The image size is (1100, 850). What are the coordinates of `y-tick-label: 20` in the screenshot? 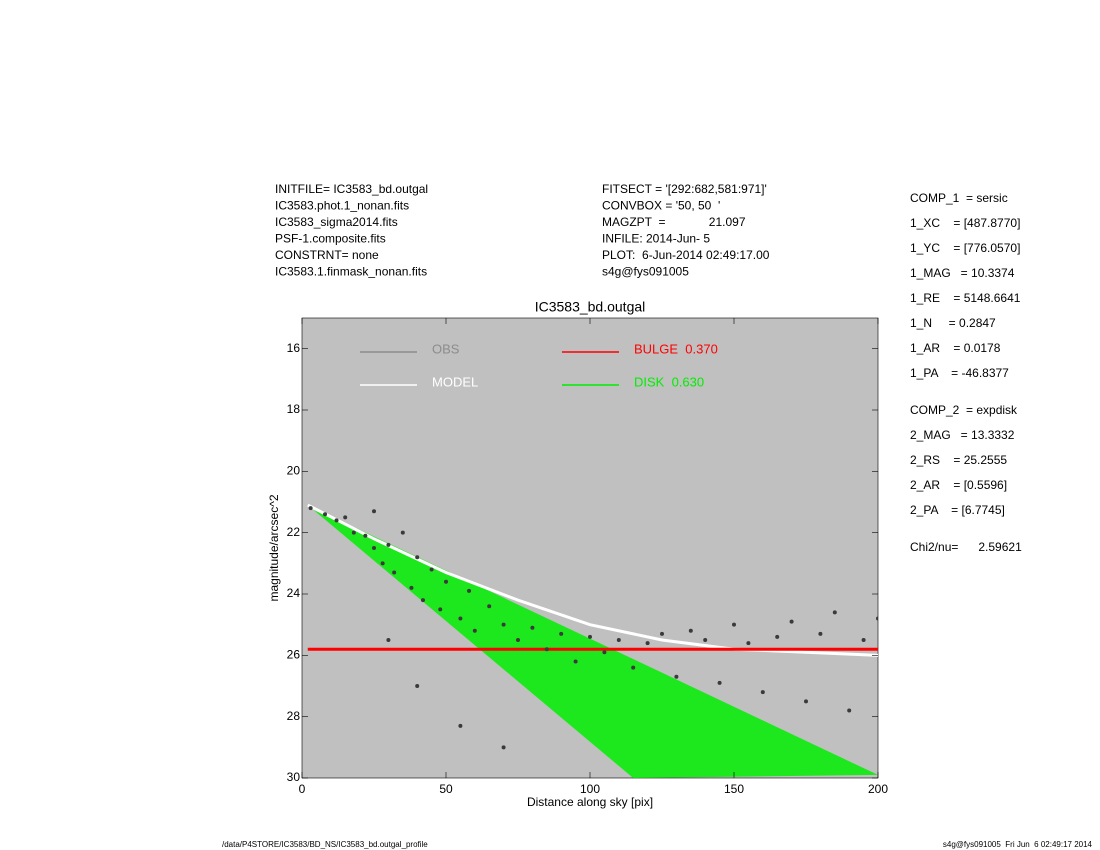 It's located at (294, 471).